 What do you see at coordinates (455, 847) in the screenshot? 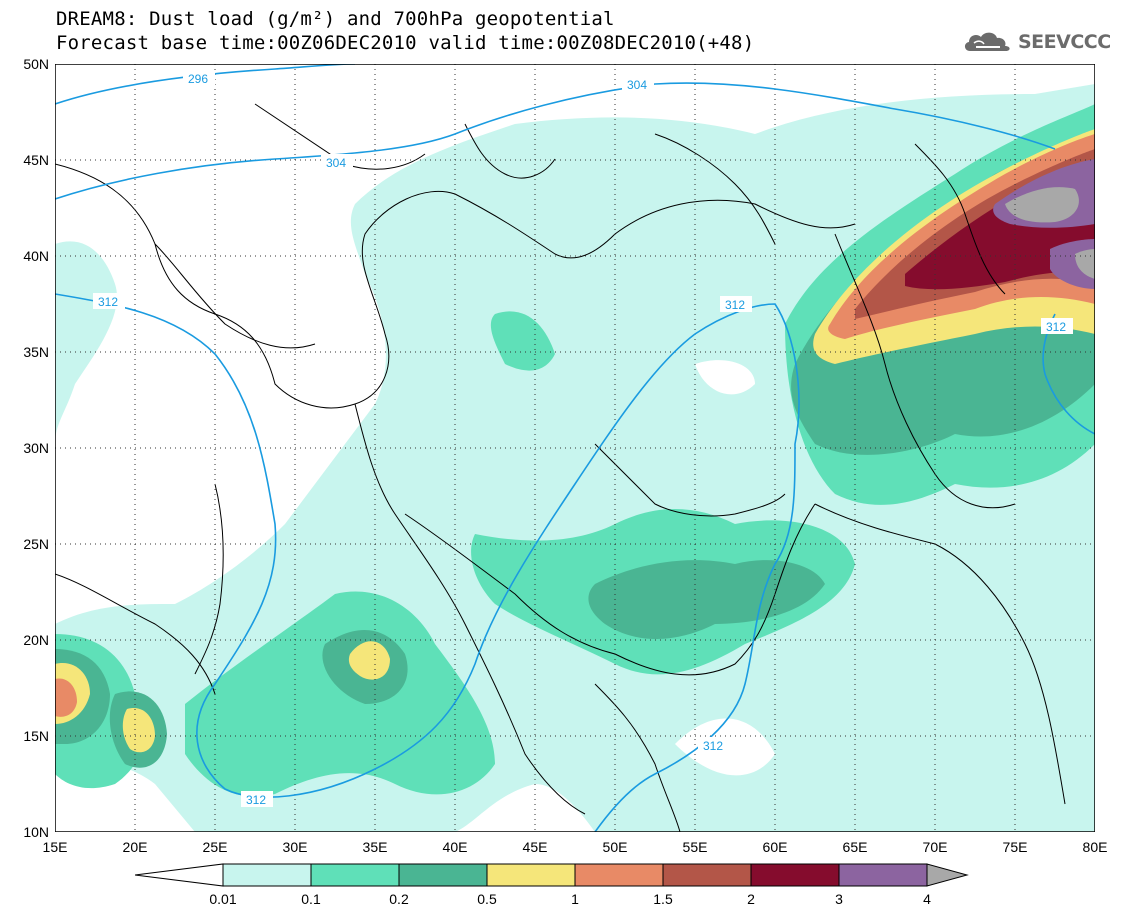
I see `x-tick-label: 40E` at bounding box center [455, 847].